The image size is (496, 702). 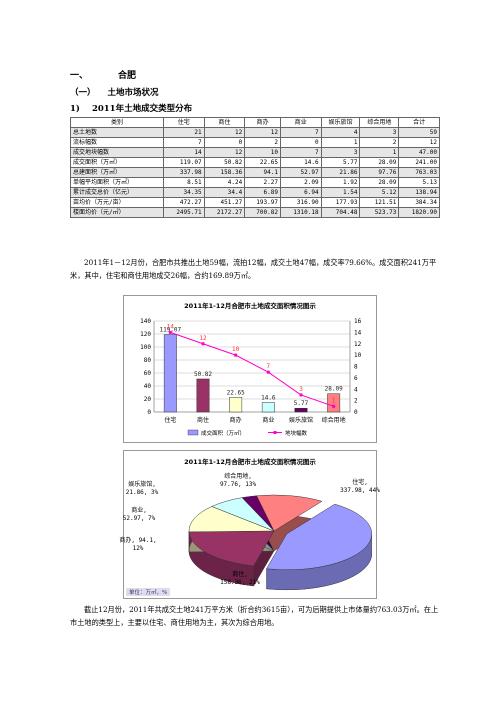 I want to click on bar-data-label: 119.07, so click(x=170, y=330).